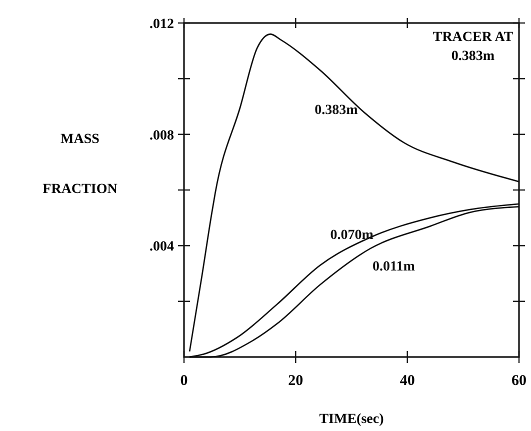  What do you see at coordinates (296, 381) in the screenshot?
I see `x-tick-label: 20` at bounding box center [296, 381].